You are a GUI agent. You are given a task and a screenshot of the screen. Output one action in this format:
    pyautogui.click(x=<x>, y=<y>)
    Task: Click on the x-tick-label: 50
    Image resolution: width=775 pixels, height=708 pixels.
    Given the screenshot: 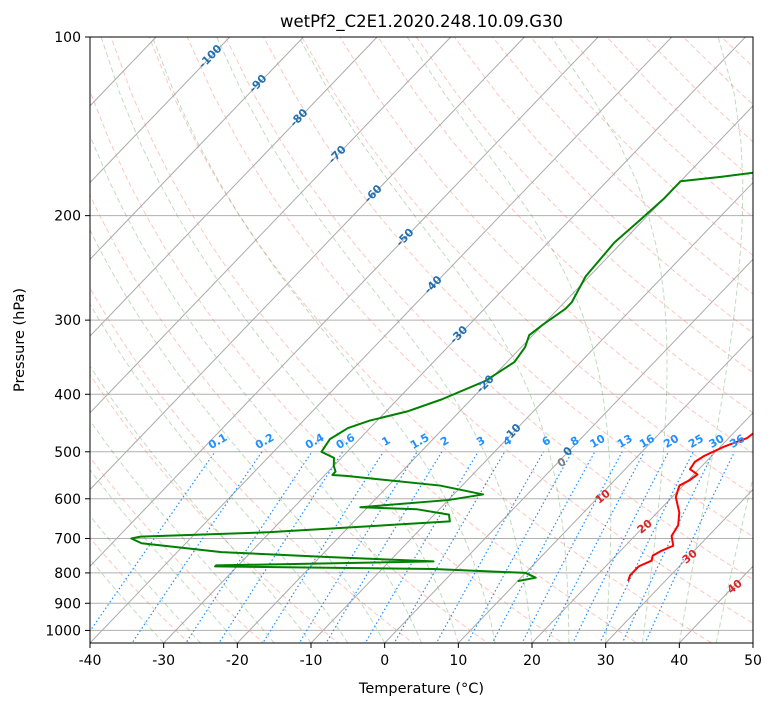 What is the action you would take?
    pyautogui.click(x=753, y=661)
    